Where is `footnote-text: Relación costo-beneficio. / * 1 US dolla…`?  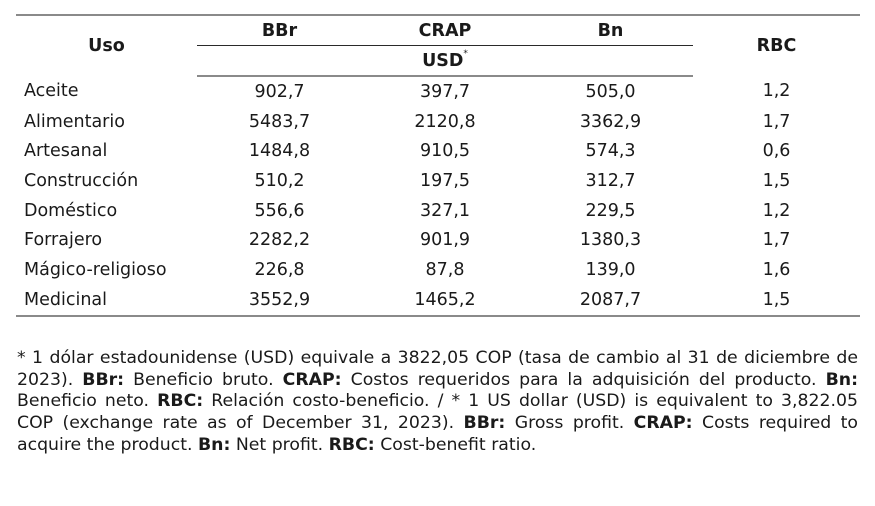 footnote-text: Relación costo-beneficio. / * 1 US dolla… is located at coordinates (437, 412).